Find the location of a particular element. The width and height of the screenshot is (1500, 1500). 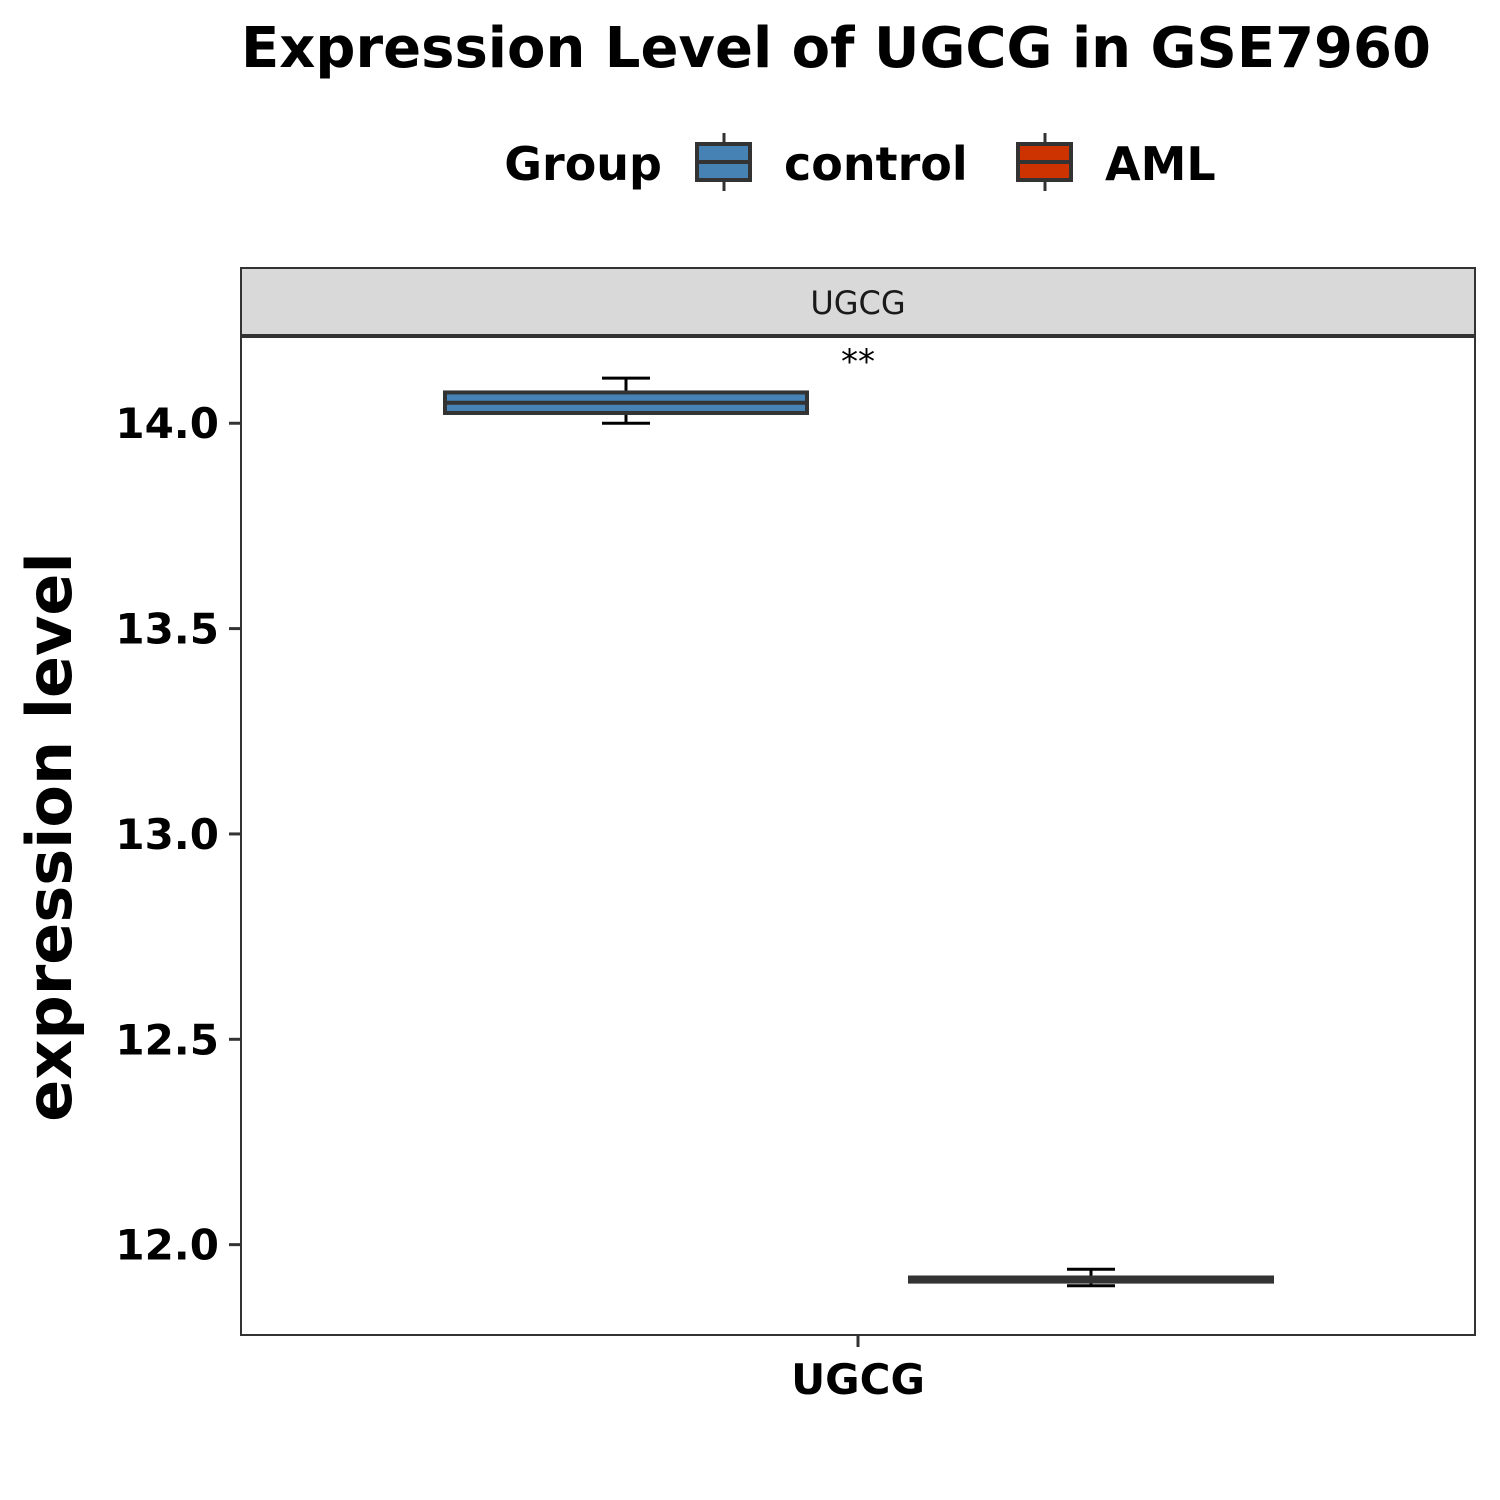

legend-label-control: control is located at coordinates (876, 164).